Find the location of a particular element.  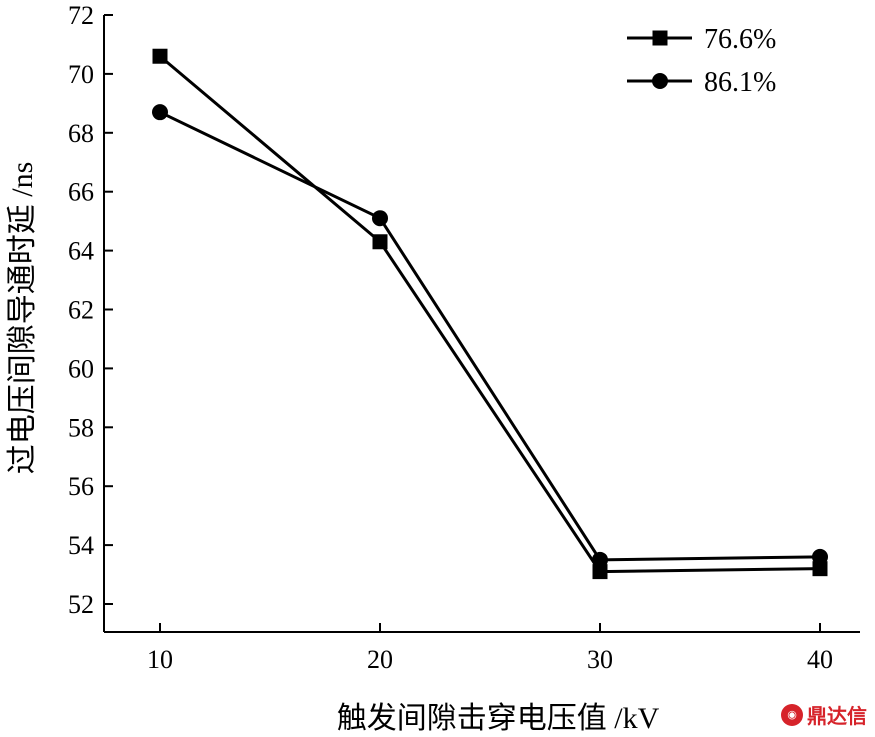

y-tick-label: 56 is located at coordinates (81, 486).